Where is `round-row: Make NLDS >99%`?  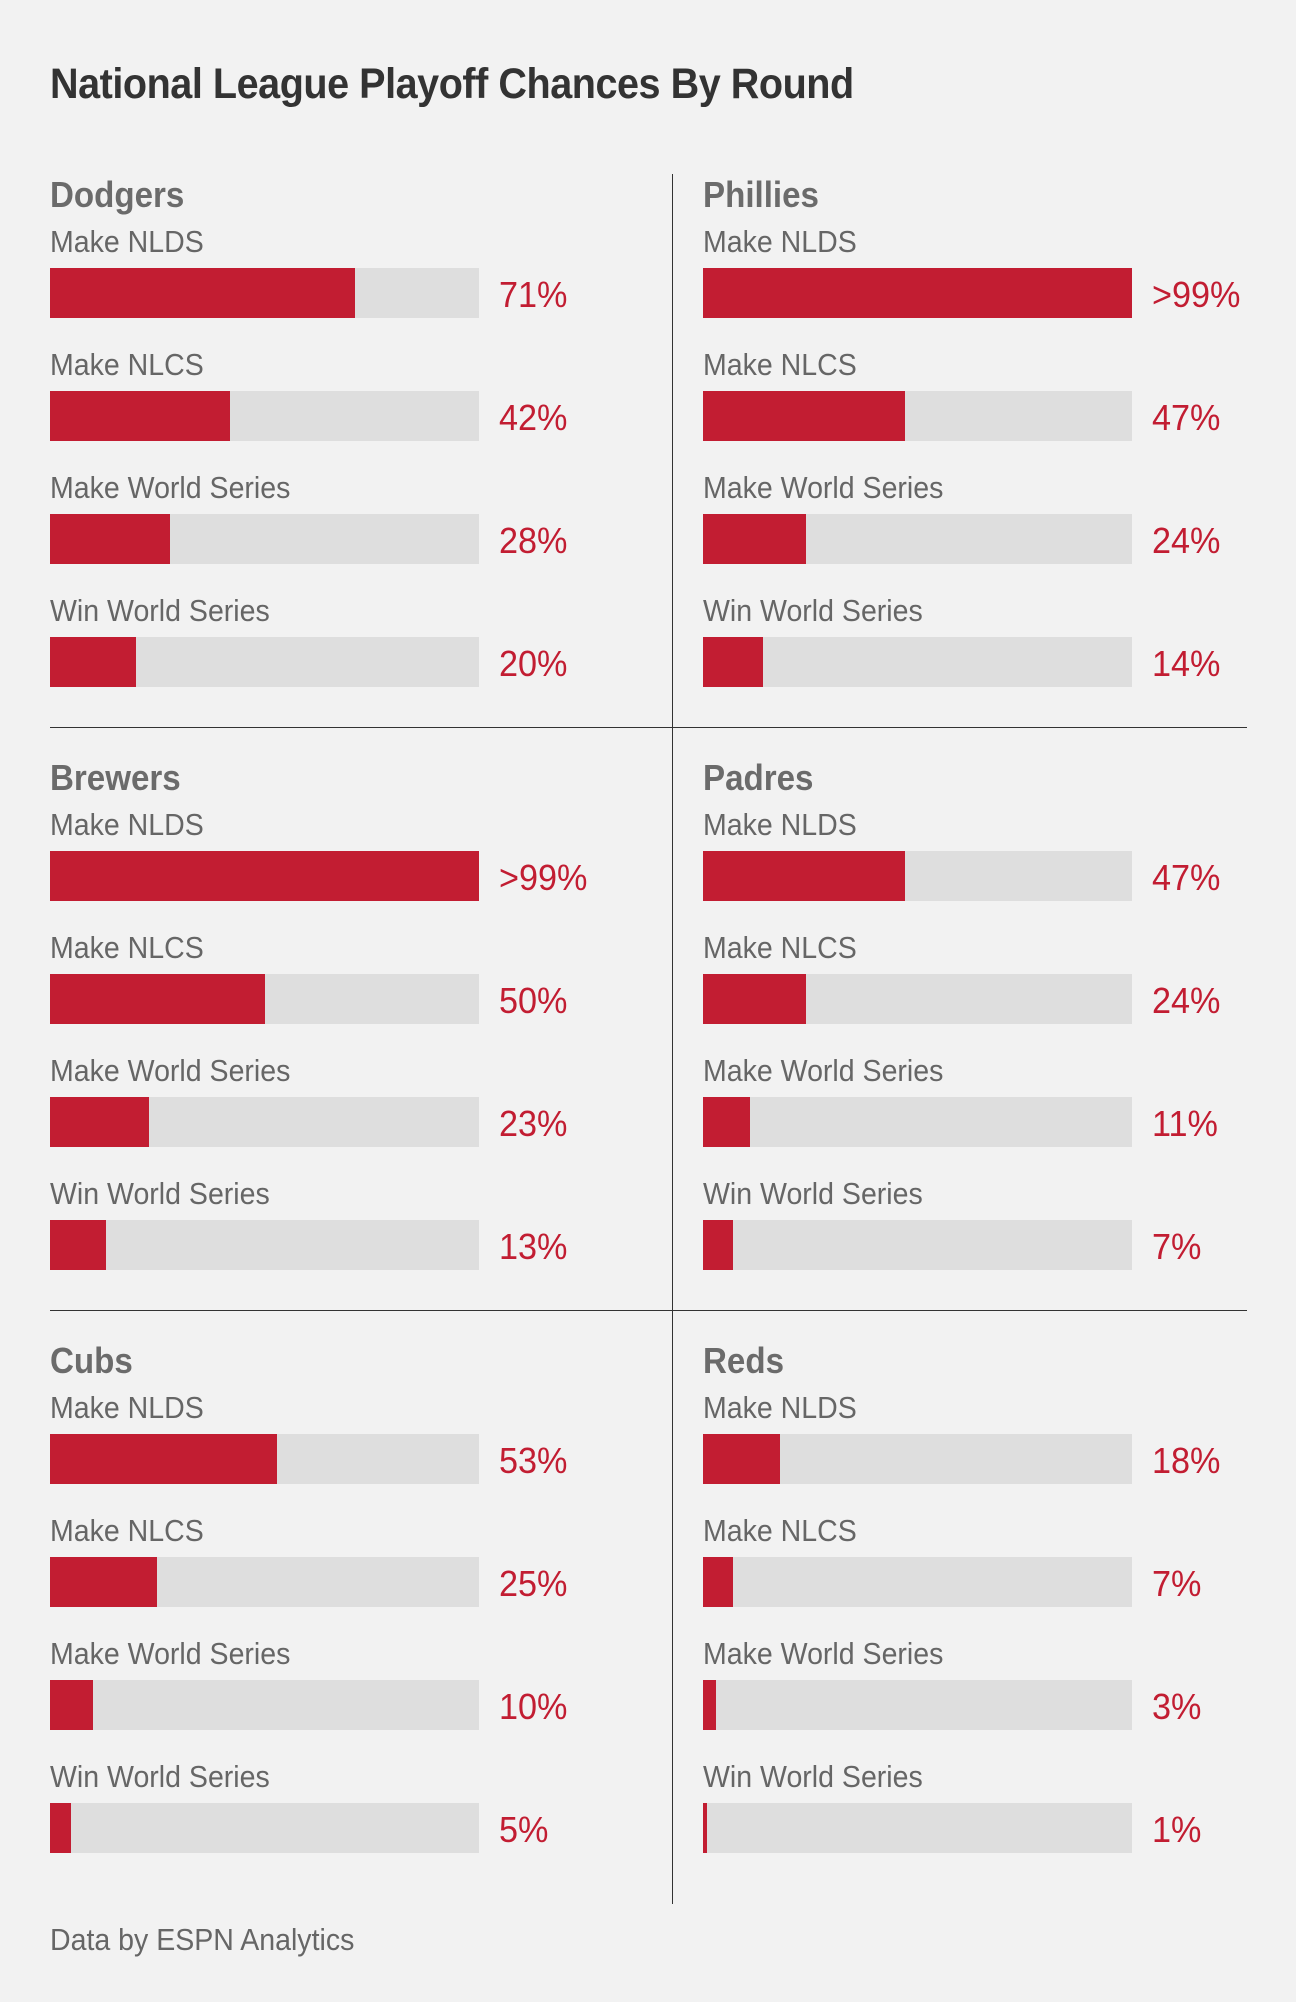
round-row: Make NLDS >99% is located at coordinates (999, 279).